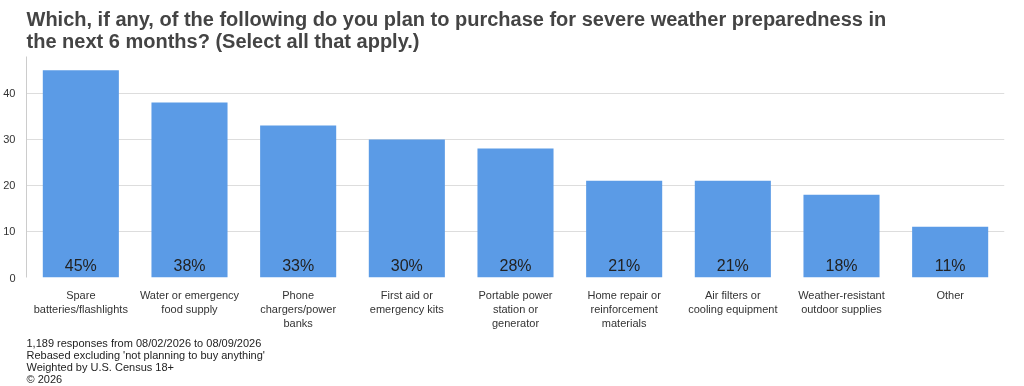  I want to click on x-tick-label: Other, so click(950, 294).